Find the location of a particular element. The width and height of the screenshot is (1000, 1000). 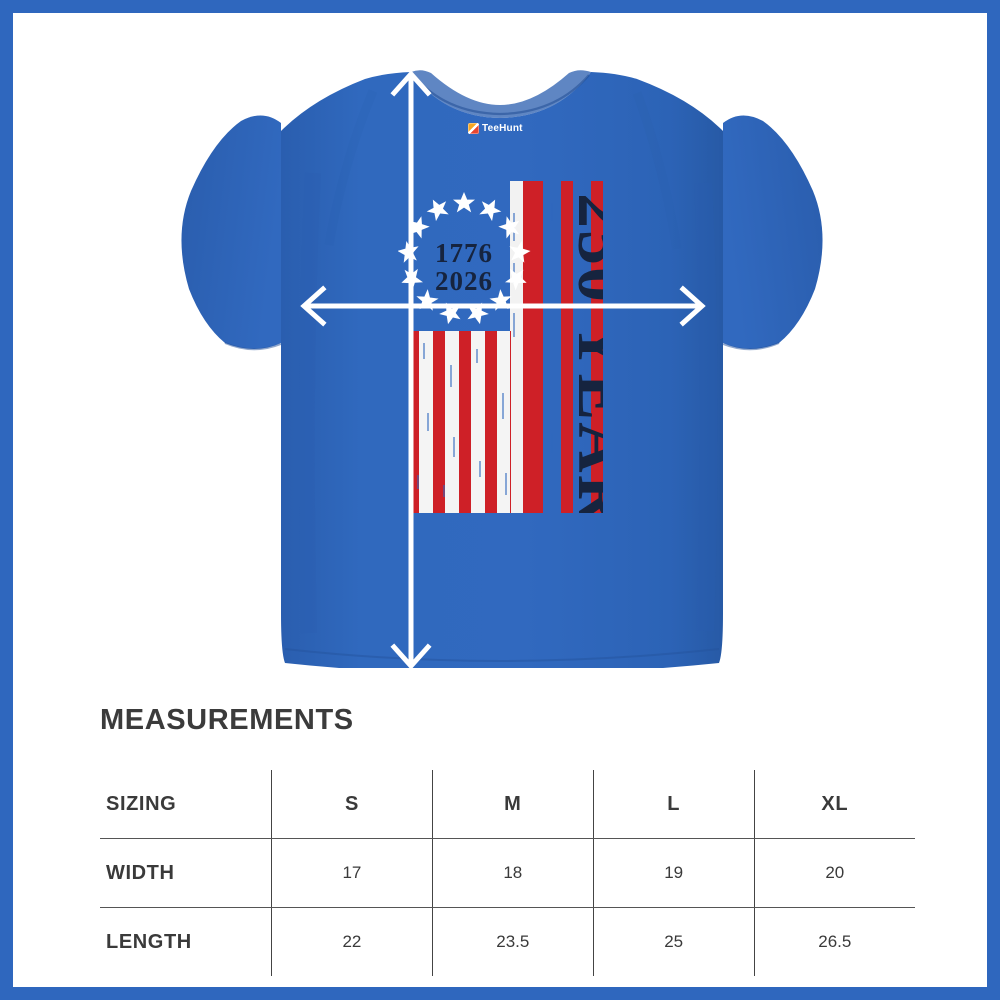

neck-brand-label: TeeHunt is located at coordinates (495, 128).